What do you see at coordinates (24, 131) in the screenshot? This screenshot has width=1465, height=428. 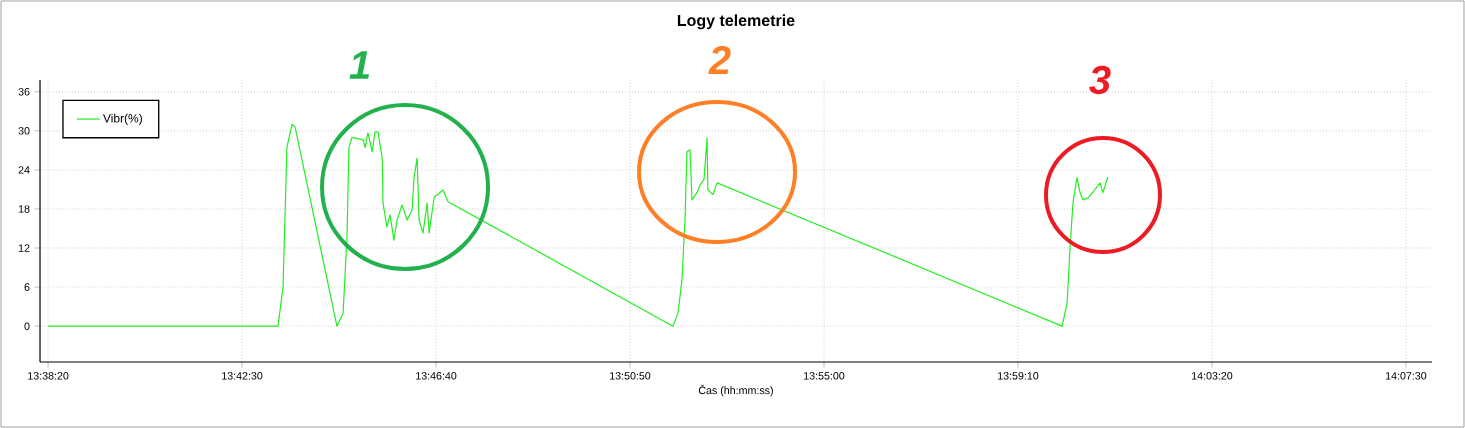 I see `y-tick-label: 30` at bounding box center [24, 131].